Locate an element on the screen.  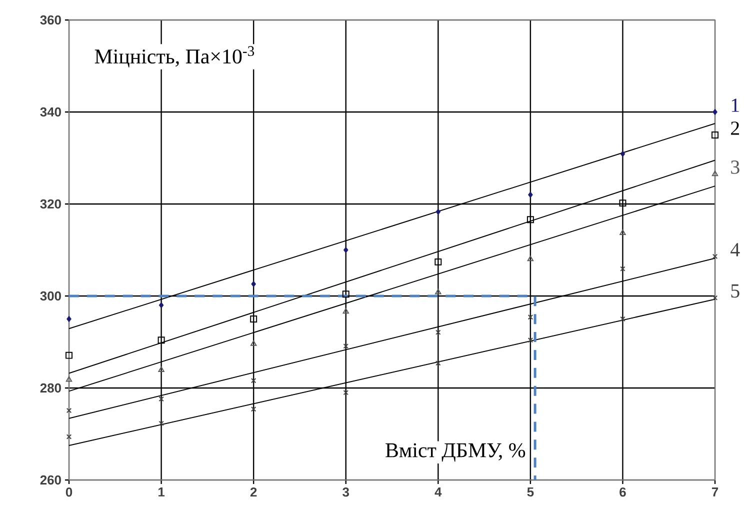
y-tick-label: 300 is located at coordinates (50, 296).